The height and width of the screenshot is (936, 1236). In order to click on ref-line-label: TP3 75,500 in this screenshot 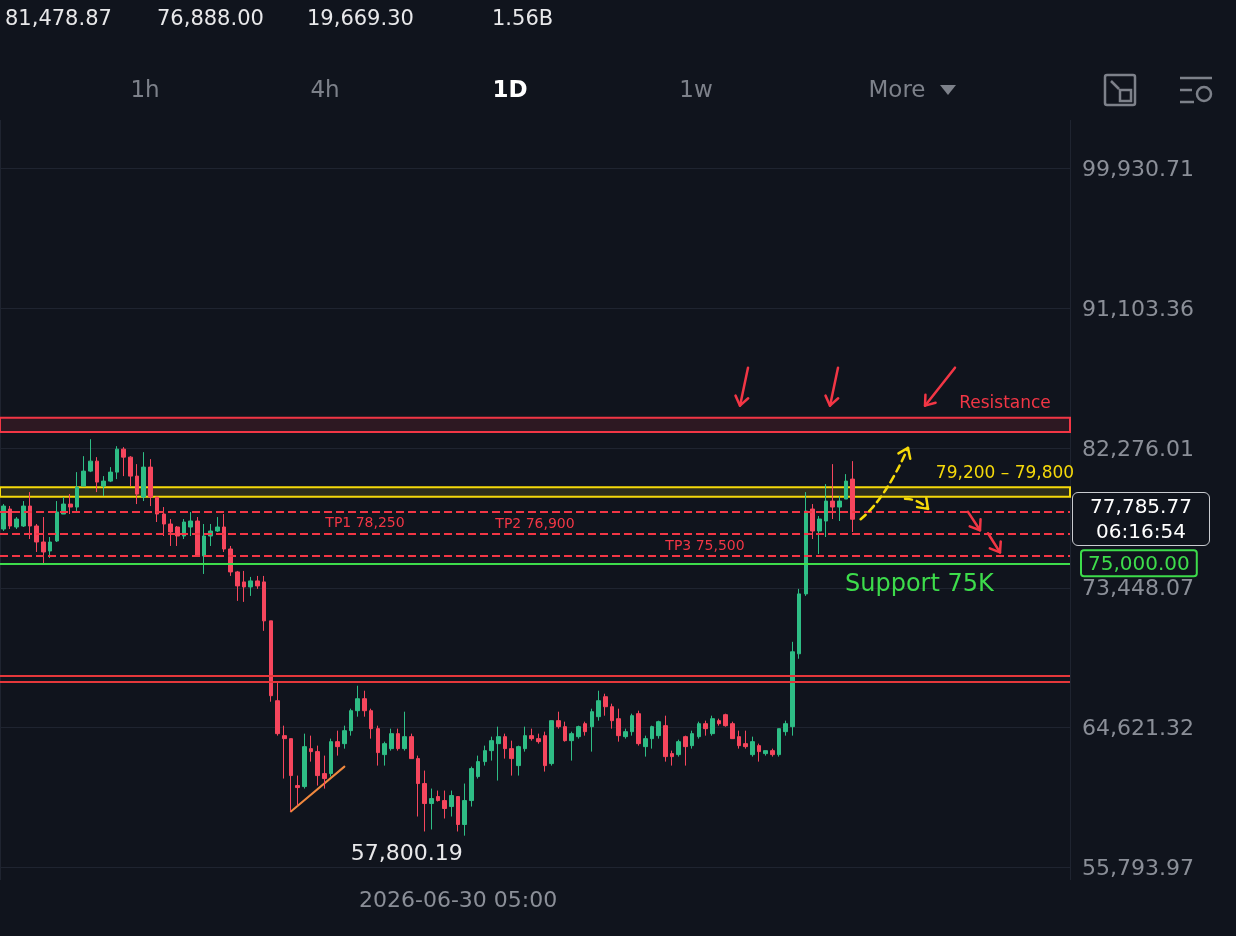, I will do `click(704, 545)`.